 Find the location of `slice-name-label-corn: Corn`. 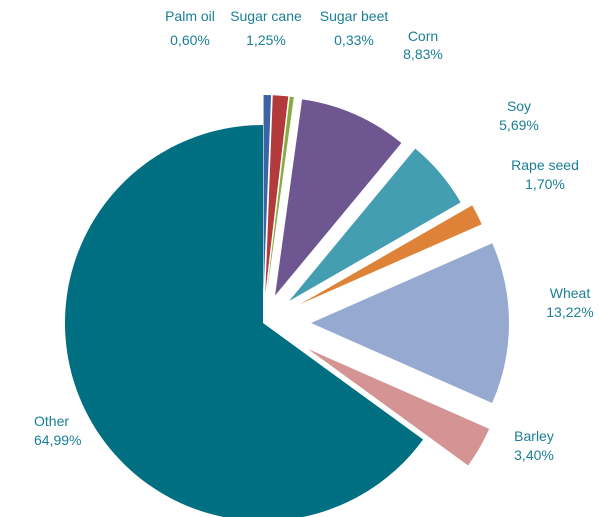

slice-name-label-corn: Corn is located at coordinates (423, 36).